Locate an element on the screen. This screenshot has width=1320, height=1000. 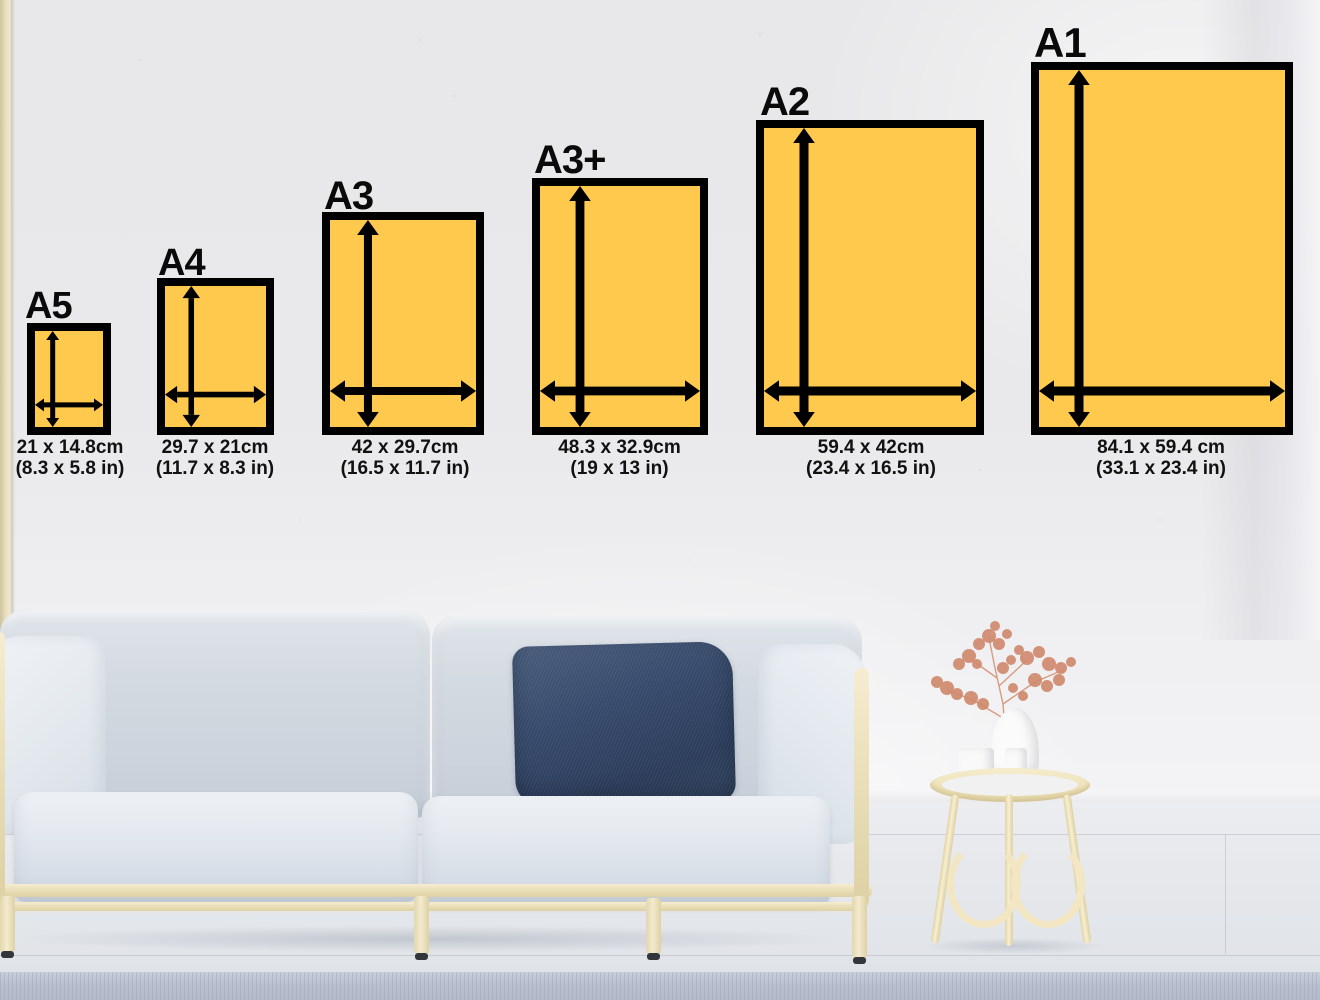
size-caption-a3: 42 x 29.7cm (16.5 x 11.7 in) is located at coordinates (405, 458).